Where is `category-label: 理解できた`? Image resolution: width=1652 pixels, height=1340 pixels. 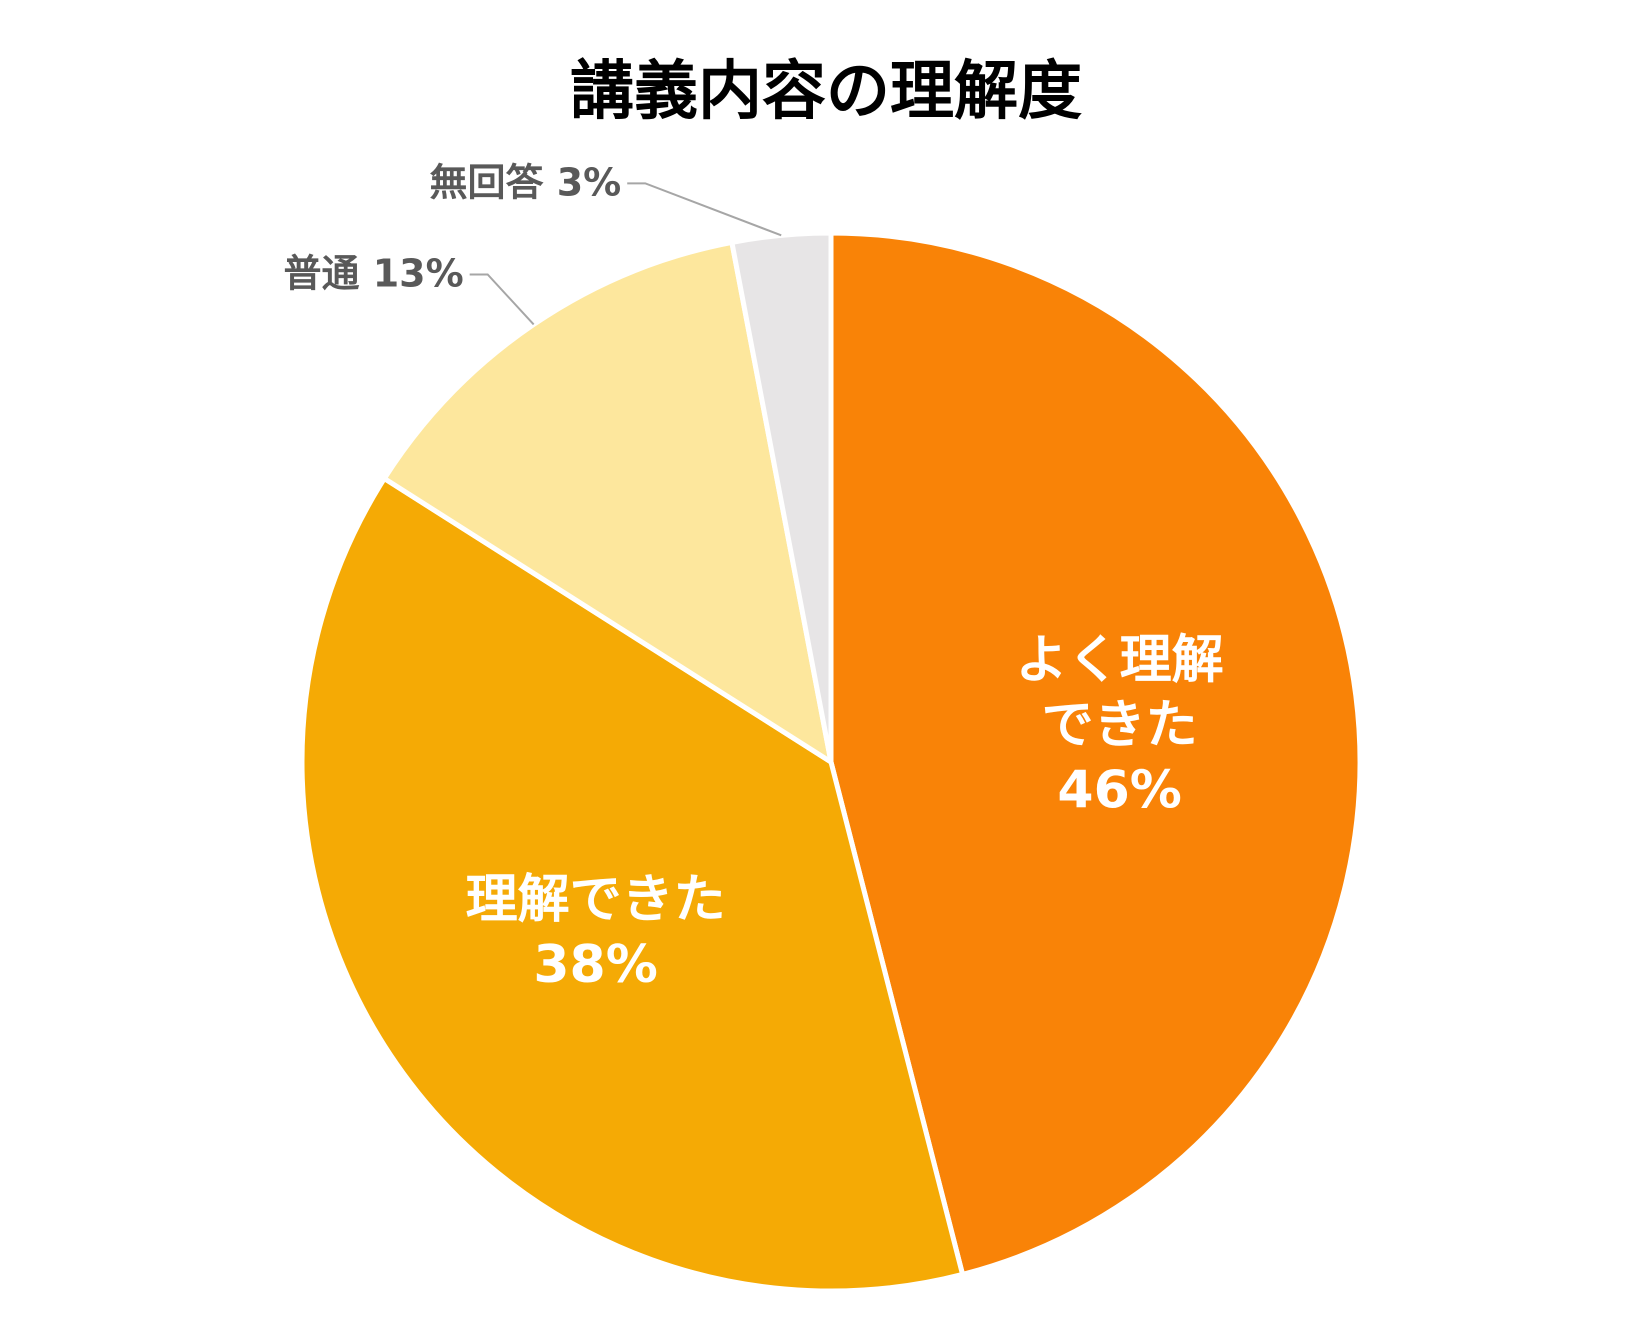
category-label: 理解できた is located at coordinates (595, 900).